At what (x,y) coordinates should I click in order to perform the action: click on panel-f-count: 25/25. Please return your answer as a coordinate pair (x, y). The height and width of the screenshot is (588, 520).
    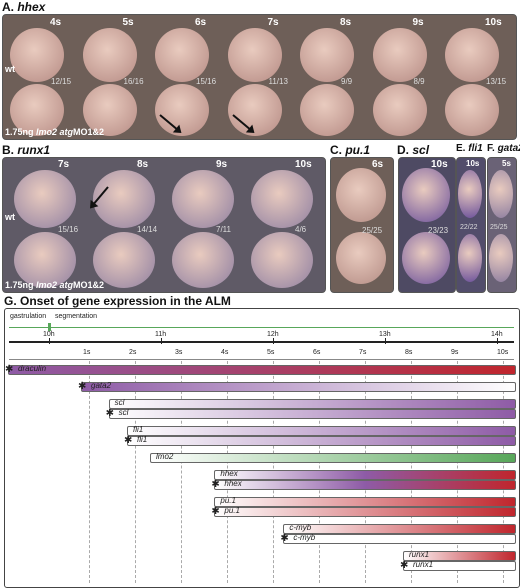
    Looking at the image, I should click on (499, 227).